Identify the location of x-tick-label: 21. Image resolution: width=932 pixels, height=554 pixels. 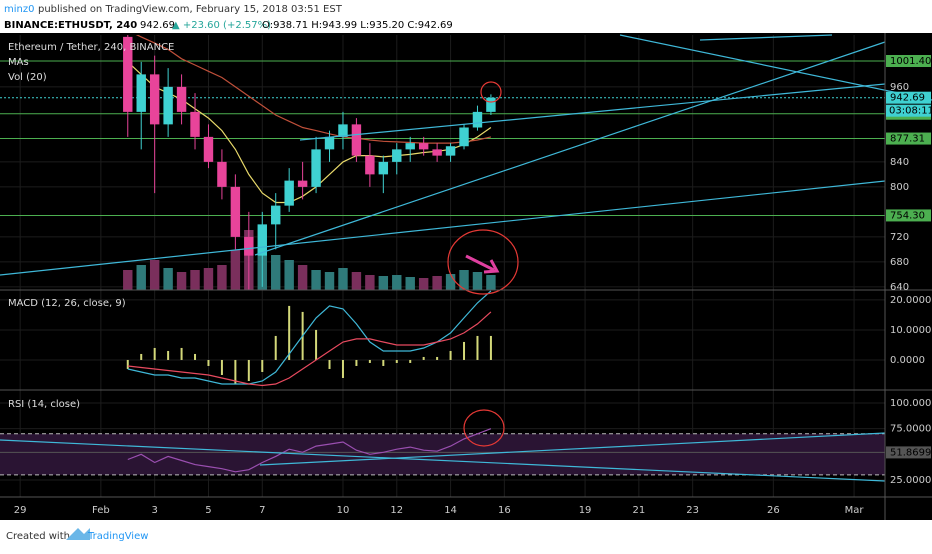
(639, 510).